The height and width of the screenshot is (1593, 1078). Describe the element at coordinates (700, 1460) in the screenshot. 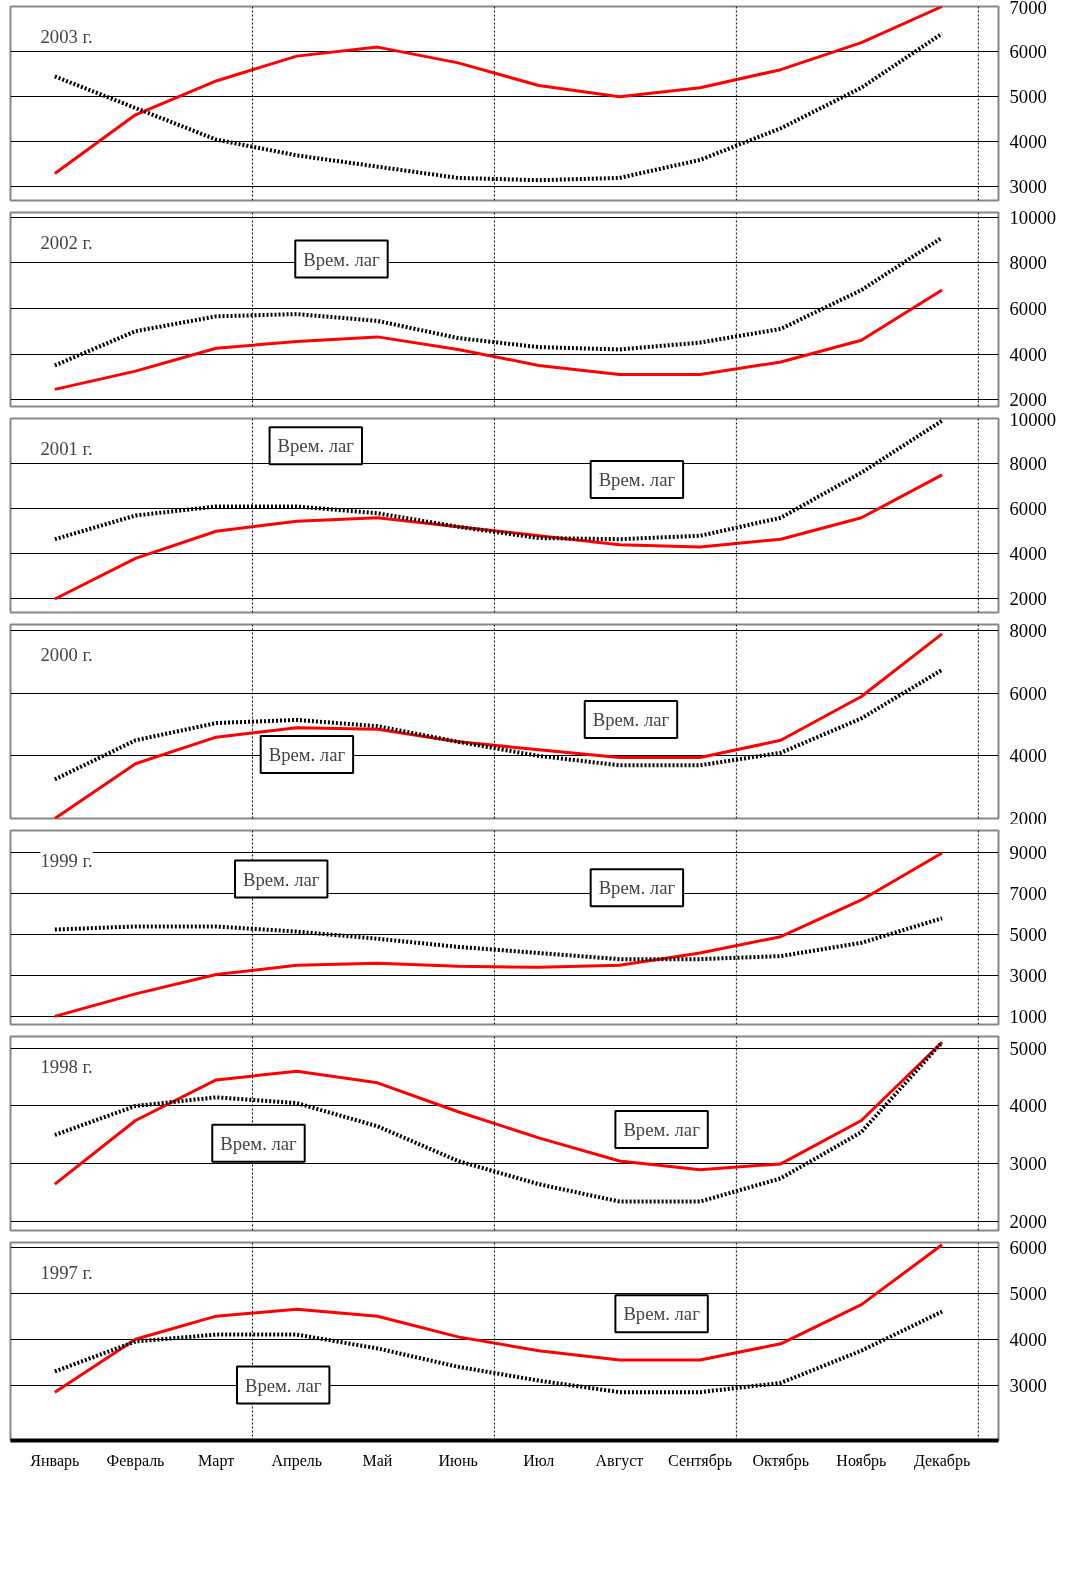

I see `x-tick-label: Сентябрь` at that location.